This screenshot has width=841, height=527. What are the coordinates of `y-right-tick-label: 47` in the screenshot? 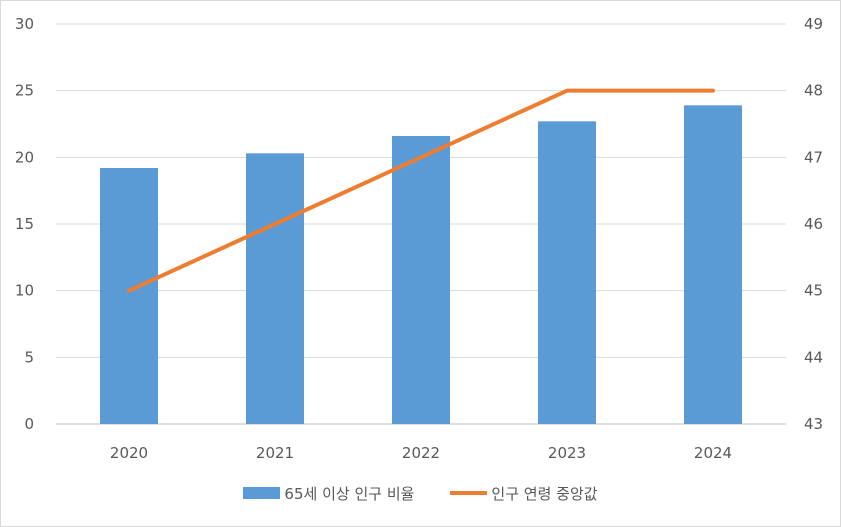 It's located at (813, 157).